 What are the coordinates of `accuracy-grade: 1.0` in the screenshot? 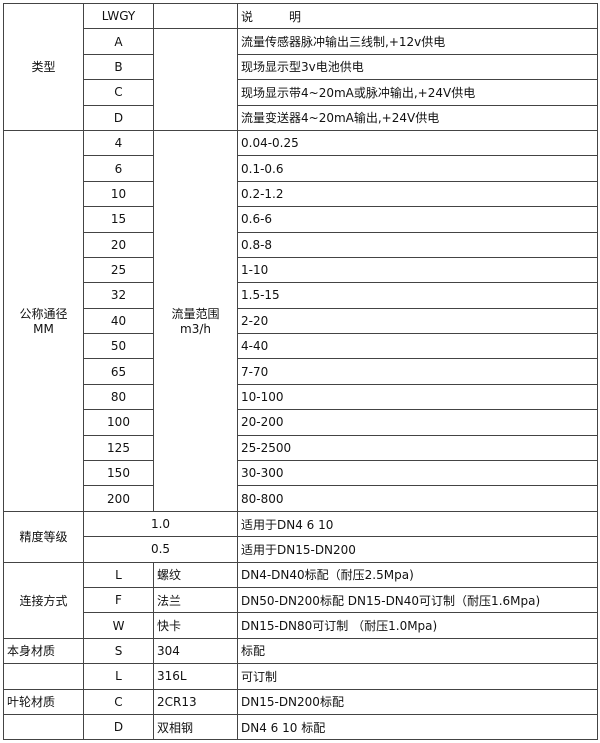 It's located at (160, 524).